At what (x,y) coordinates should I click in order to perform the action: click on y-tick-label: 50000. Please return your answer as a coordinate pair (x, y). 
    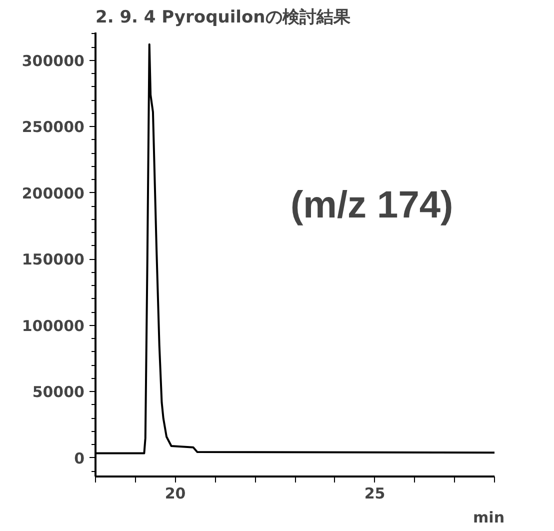
    Looking at the image, I should click on (58, 392).